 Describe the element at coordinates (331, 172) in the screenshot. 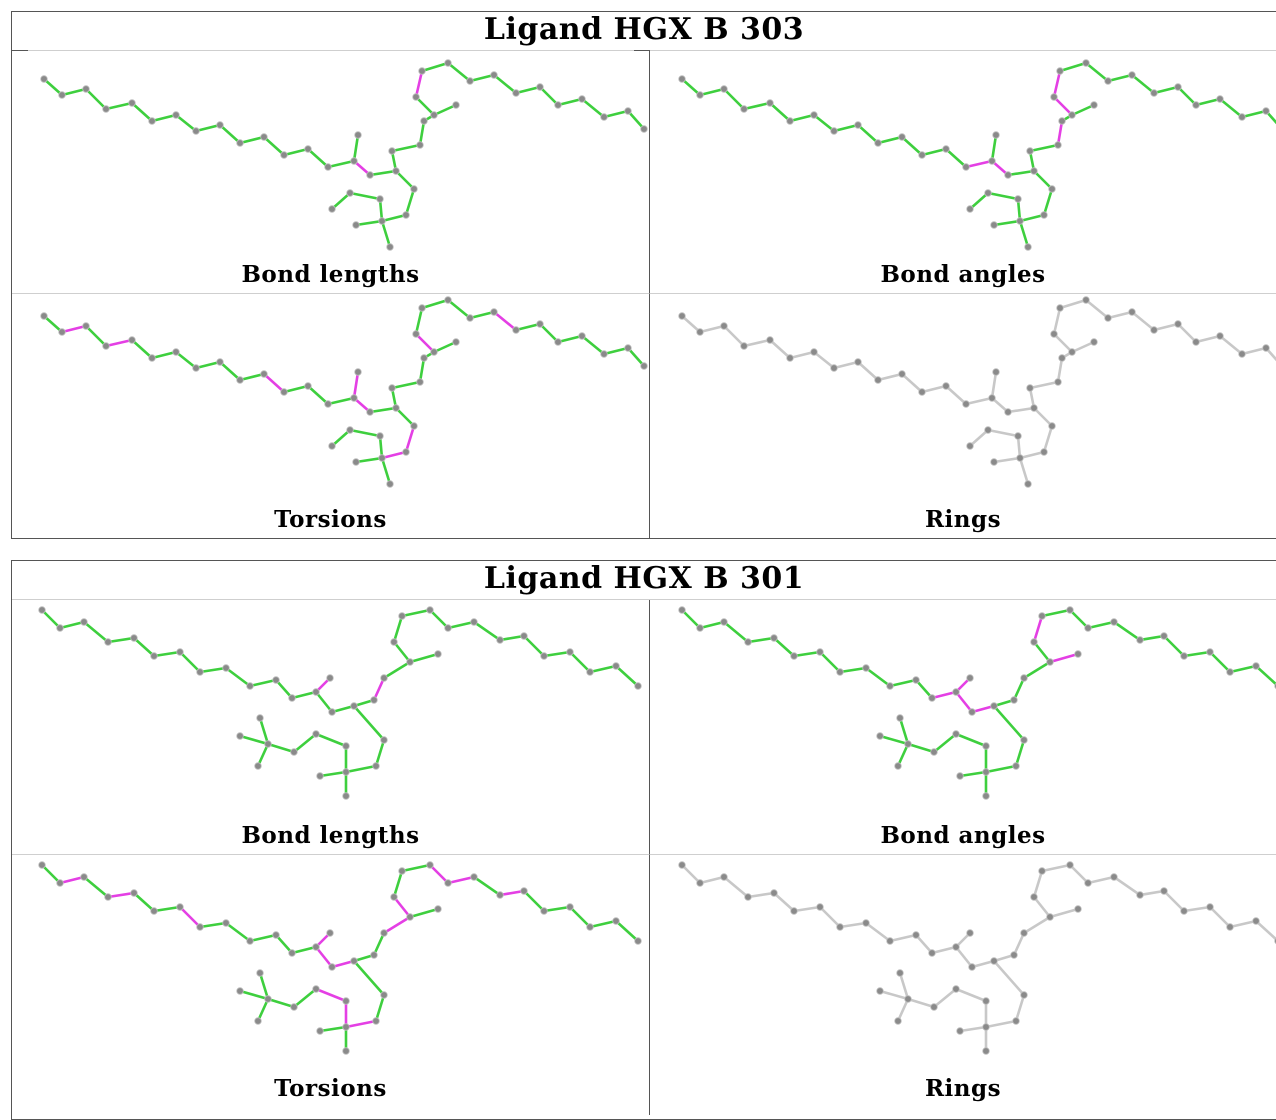

I see `panel-bond-lengths: Bond lengths` at that location.